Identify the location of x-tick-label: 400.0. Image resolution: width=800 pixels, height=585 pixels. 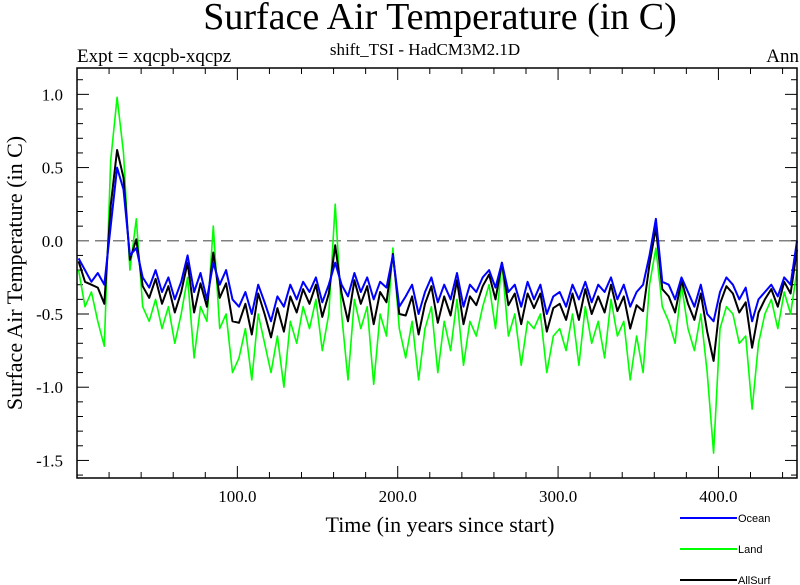
(718, 496).